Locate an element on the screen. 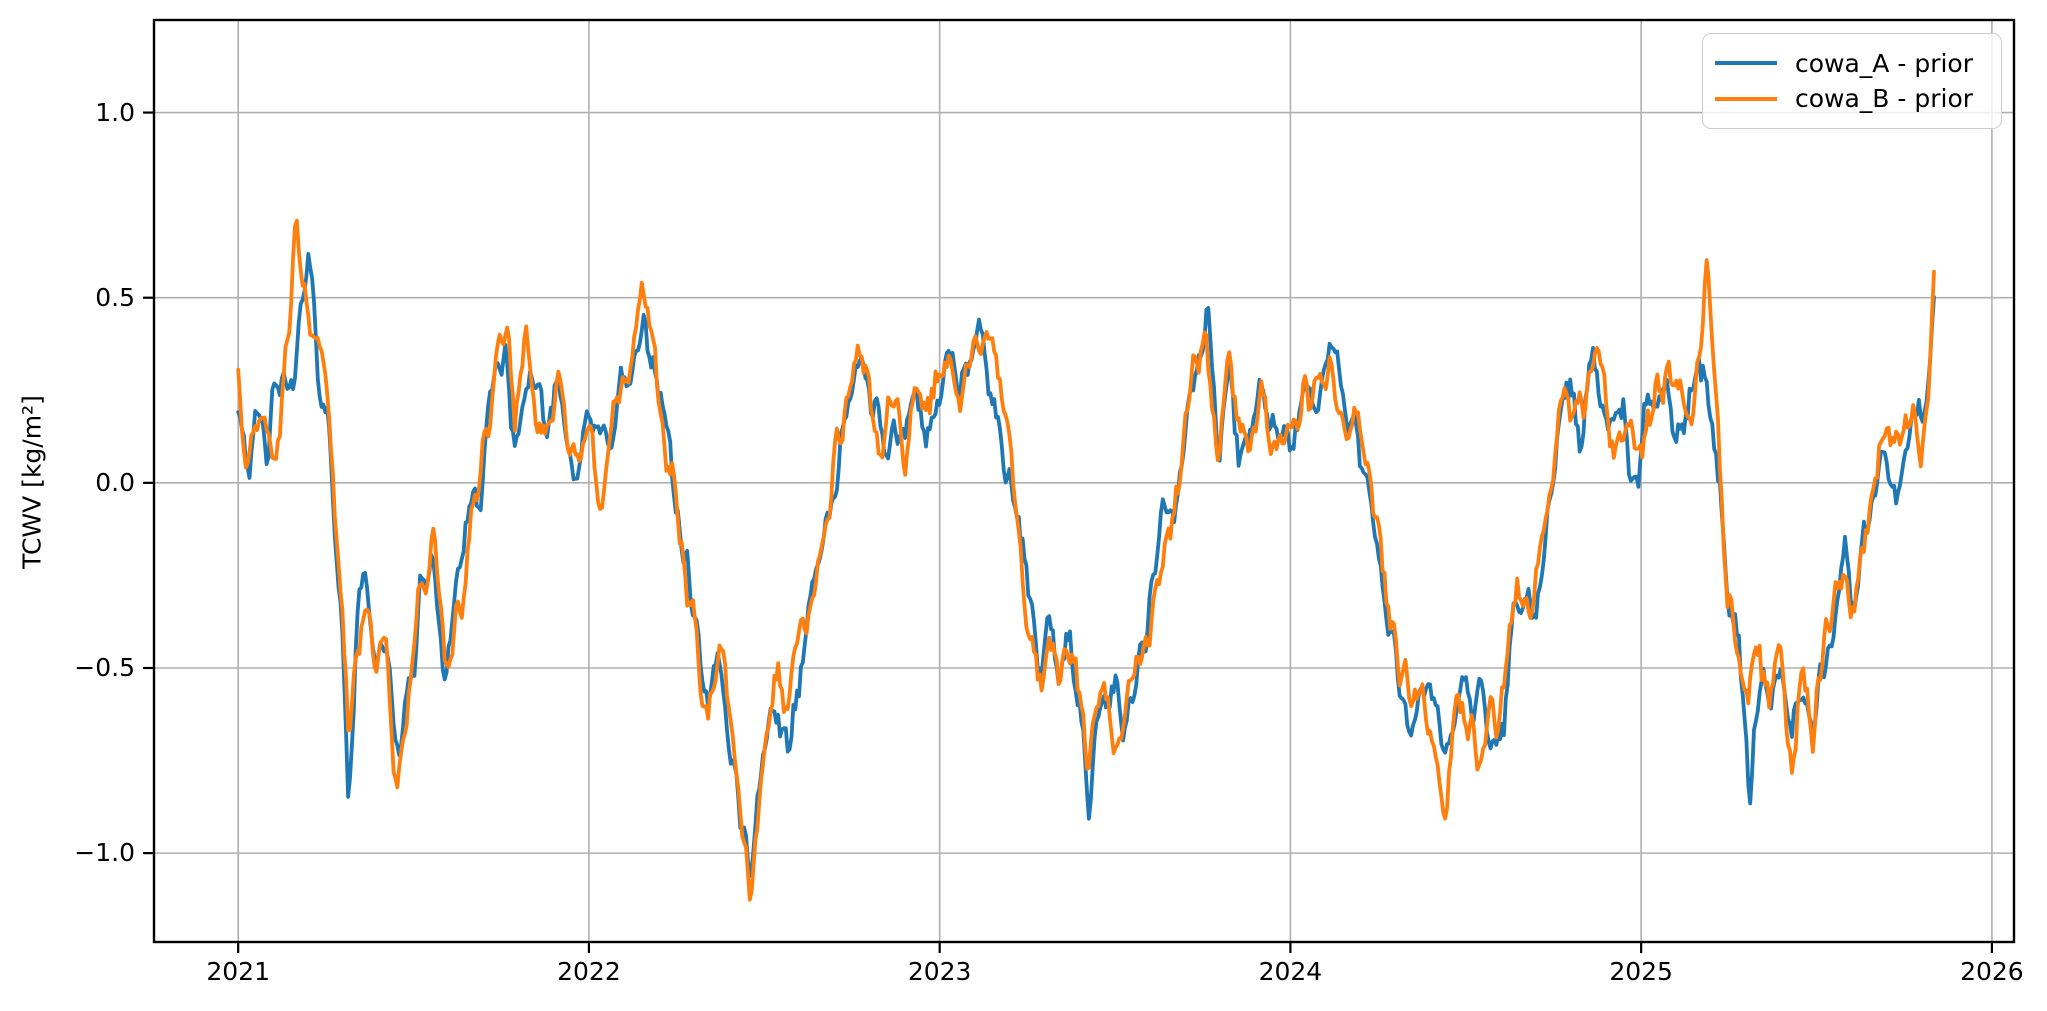 The image size is (2047, 1011). legend-label-cowa-b: cowa_B - prior is located at coordinates (1884, 99).